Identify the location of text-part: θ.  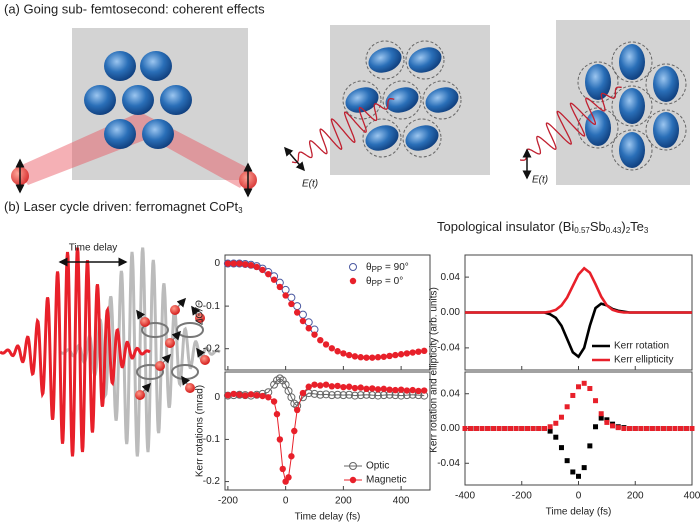
(369, 267).